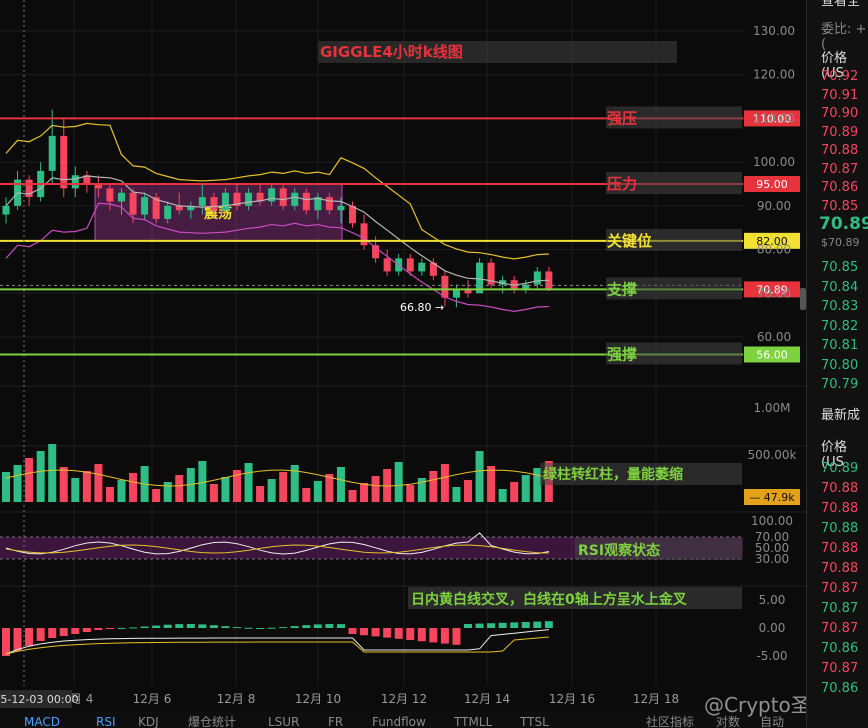 The image size is (868, 728). Describe the element at coordinates (277, 549) in the screenshot. I see `rsi-signal` at that location.